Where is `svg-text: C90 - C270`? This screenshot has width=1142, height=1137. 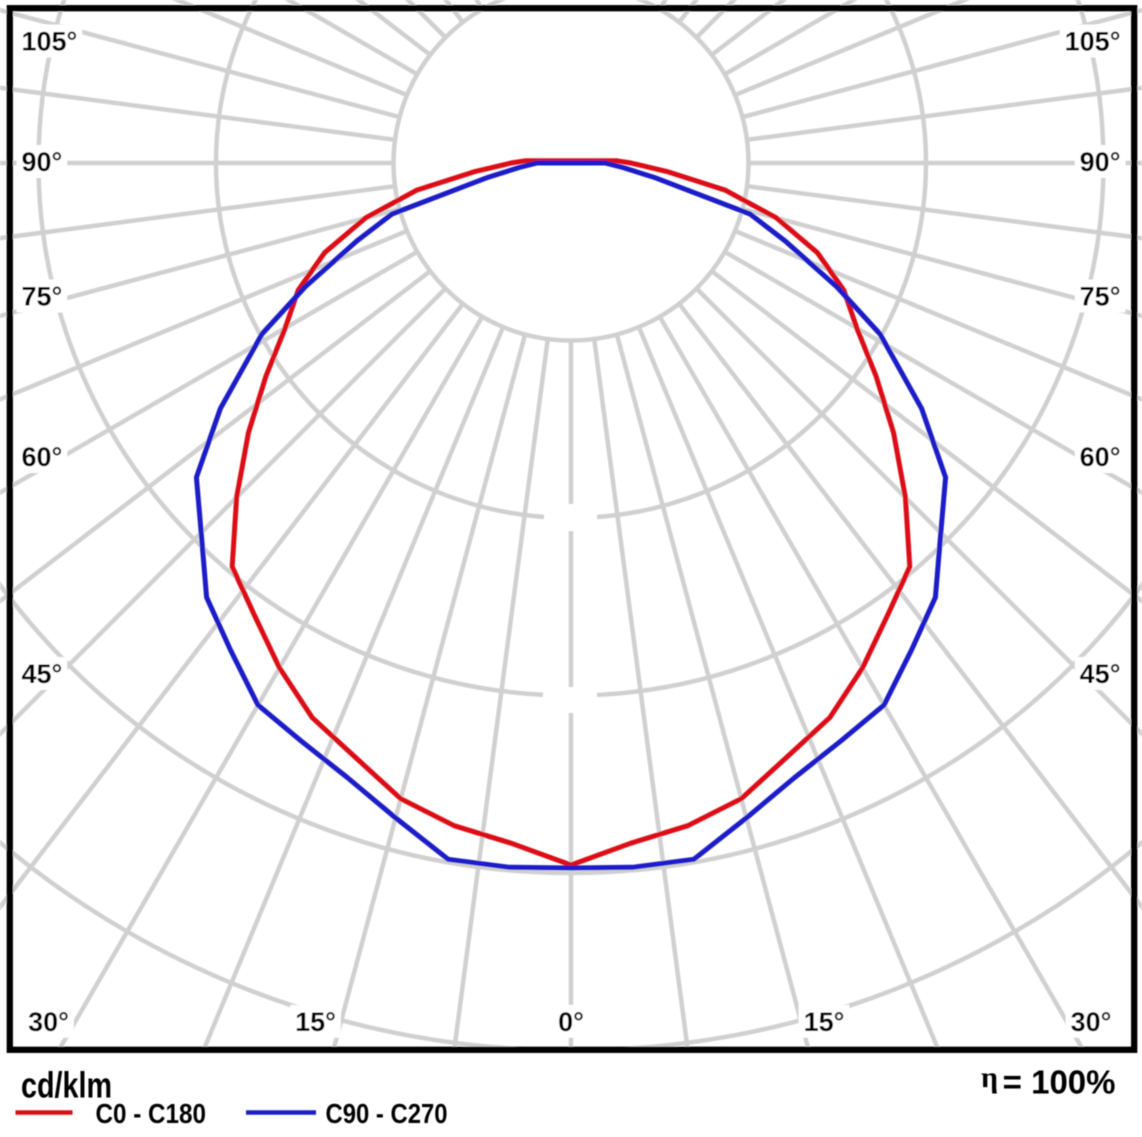
svg-text: C90 - C270 is located at coordinates (387, 1113).